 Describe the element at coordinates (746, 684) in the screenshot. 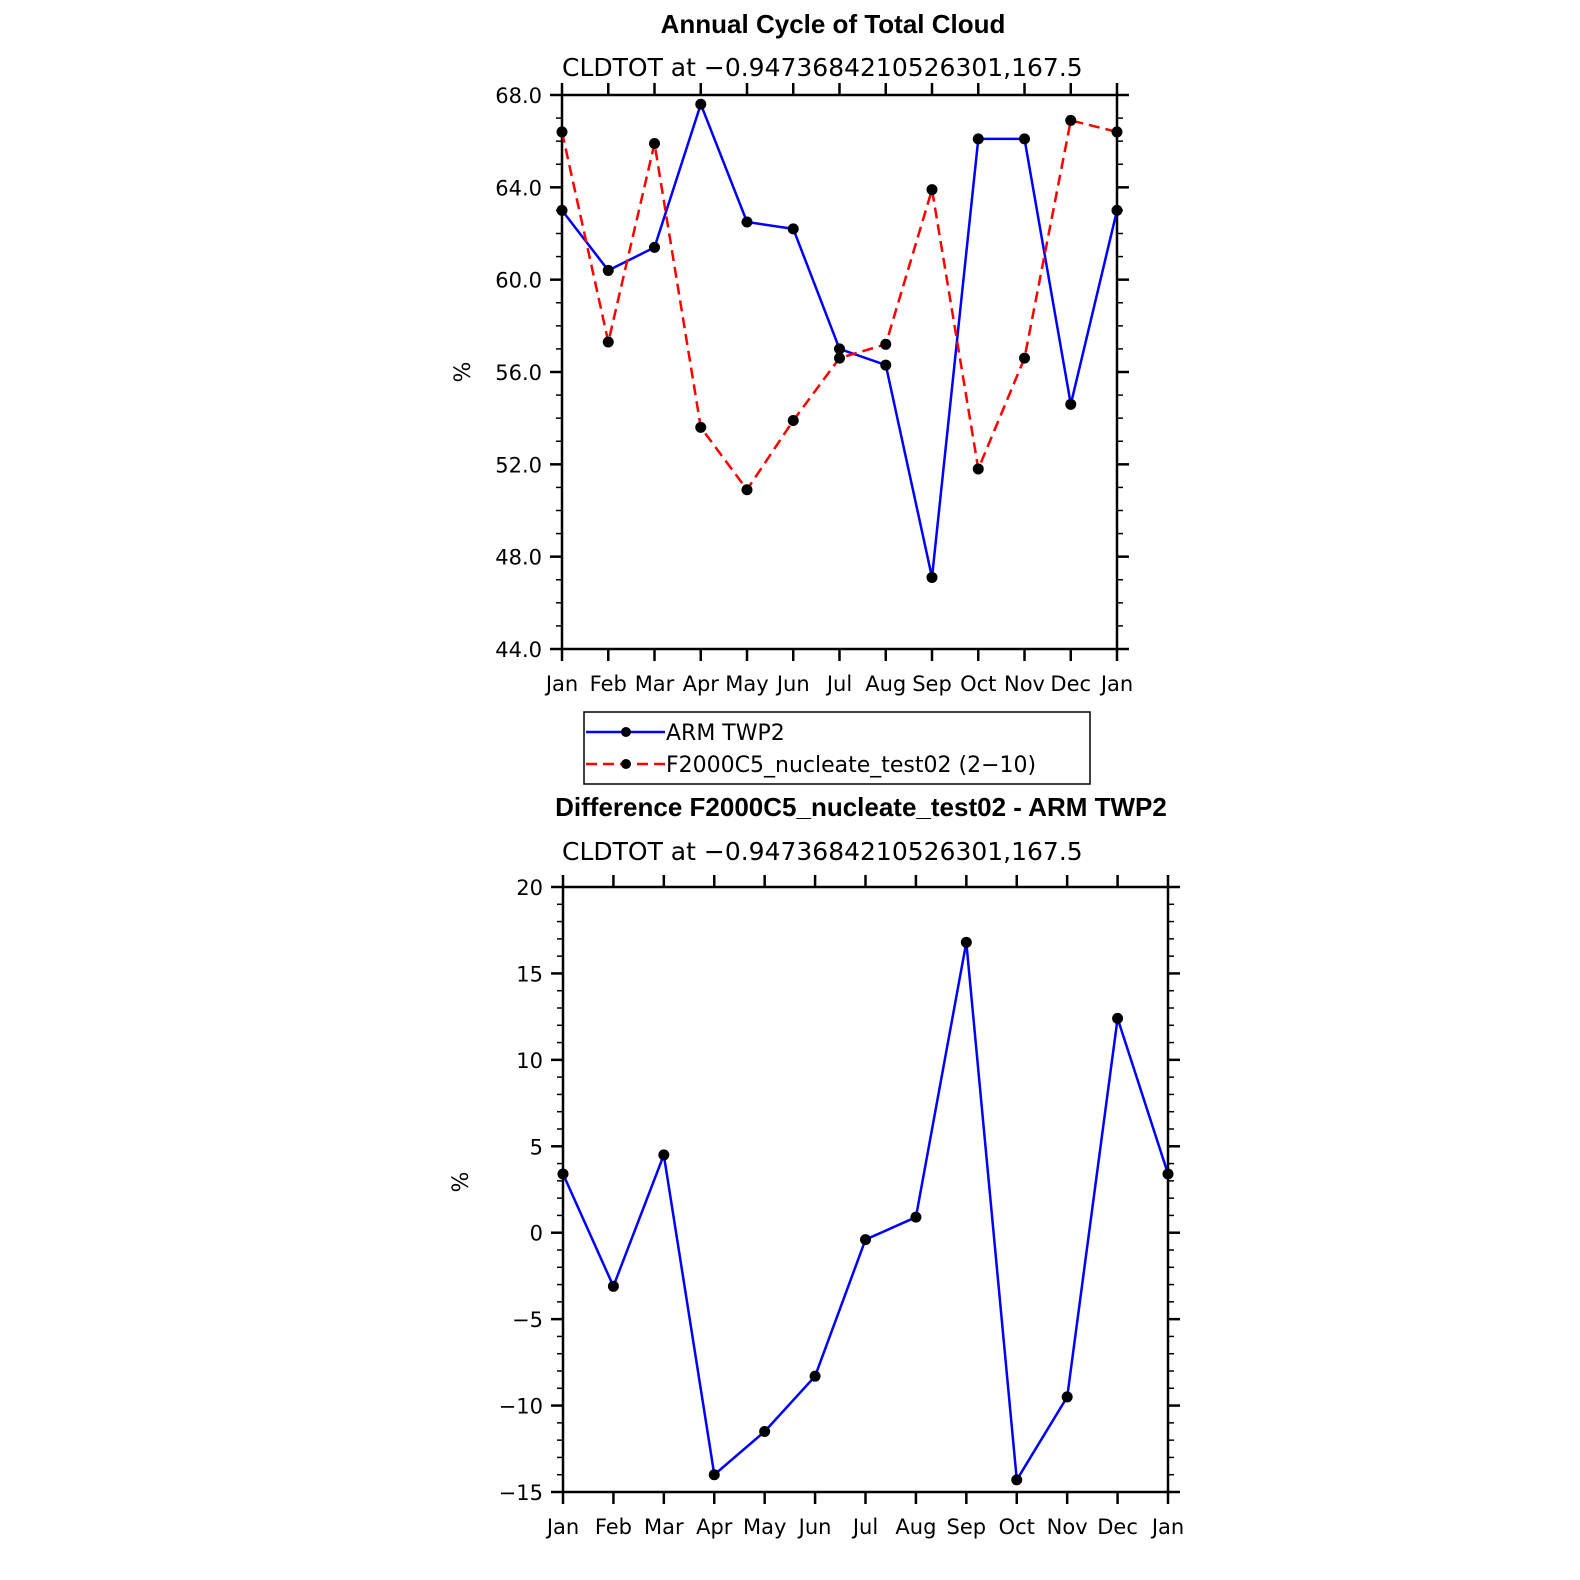

I see `chart1-x-tick-label: May` at that location.